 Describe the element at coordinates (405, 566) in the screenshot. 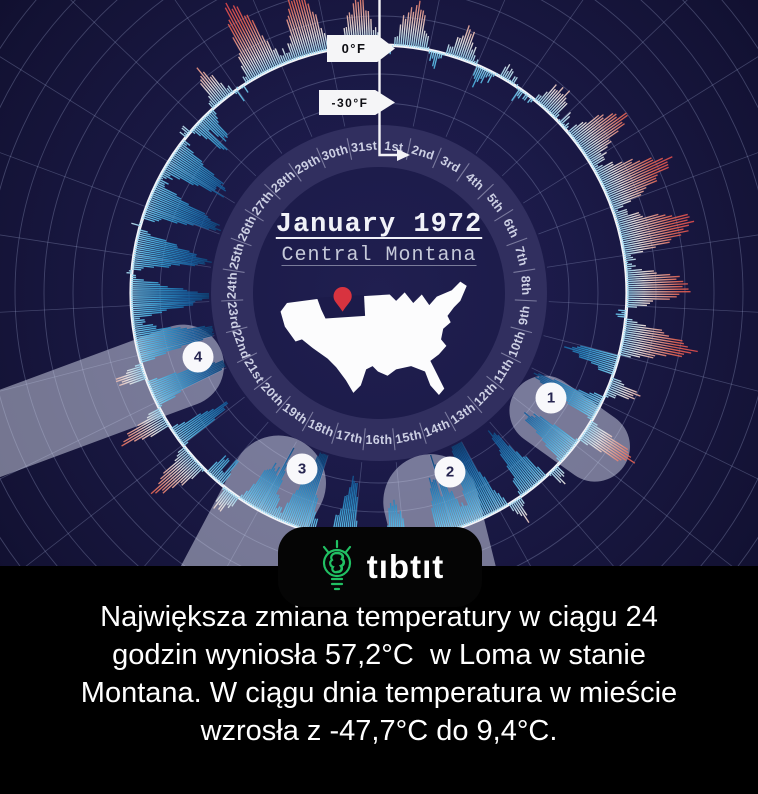

I see `brand-wordmark: tıbtıt` at that location.